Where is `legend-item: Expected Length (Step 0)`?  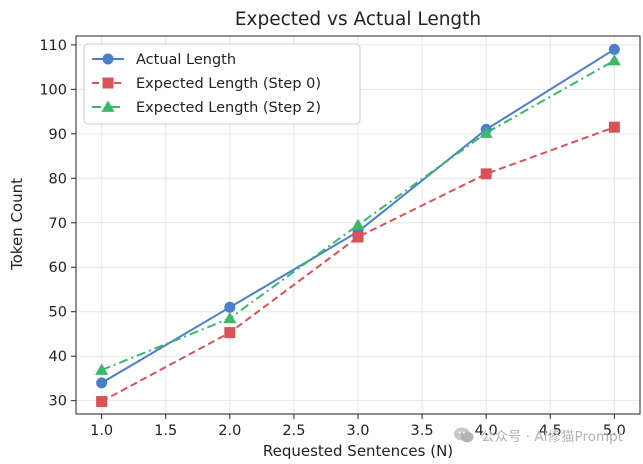 legend-item: Expected Length (Step 0) is located at coordinates (206, 84).